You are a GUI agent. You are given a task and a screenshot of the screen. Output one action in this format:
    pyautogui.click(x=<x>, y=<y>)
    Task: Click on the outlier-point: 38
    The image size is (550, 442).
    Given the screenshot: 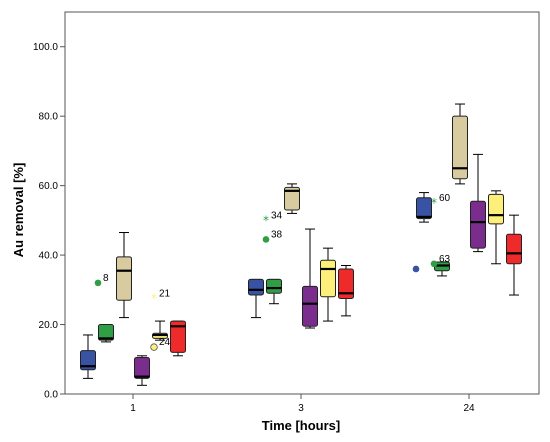 What is the action you would take?
    pyautogui.click(x=272, y=236)
    